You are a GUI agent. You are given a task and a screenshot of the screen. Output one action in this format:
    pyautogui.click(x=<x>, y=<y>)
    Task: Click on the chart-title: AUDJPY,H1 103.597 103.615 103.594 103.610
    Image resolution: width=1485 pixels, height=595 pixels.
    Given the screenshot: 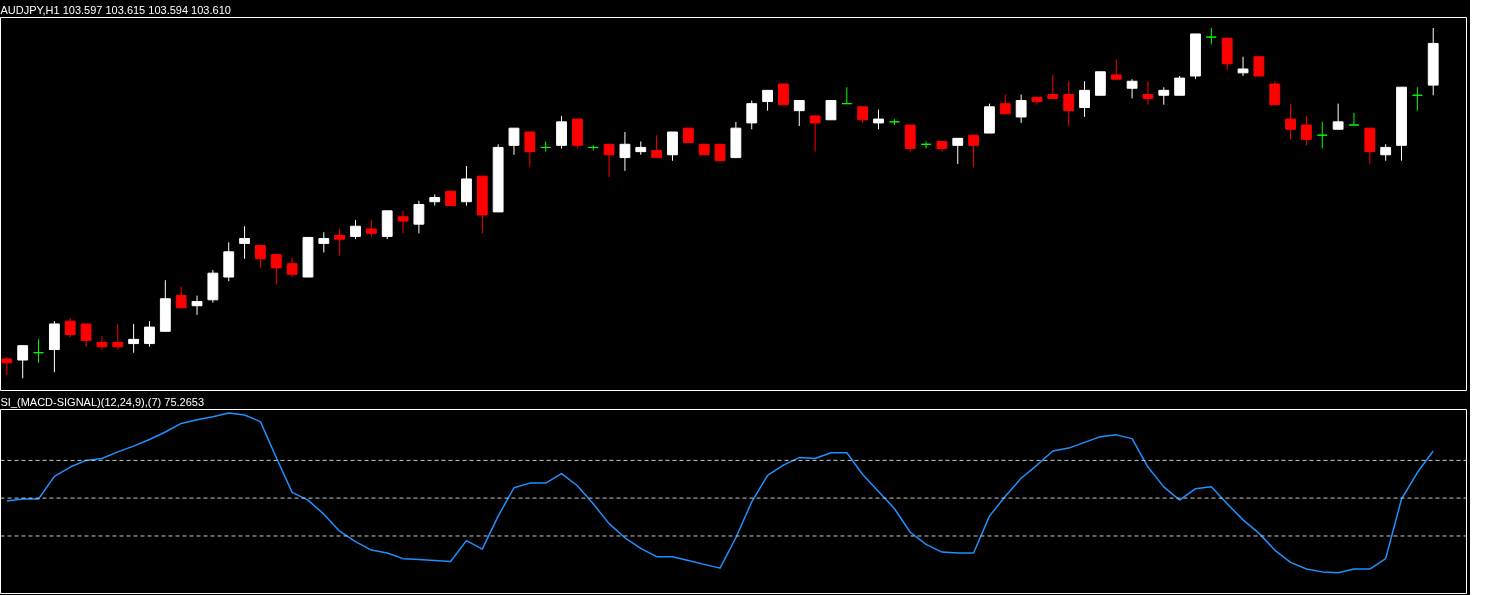 What is the action you would take?
    pyautogui.click(x=115, y=10)
    